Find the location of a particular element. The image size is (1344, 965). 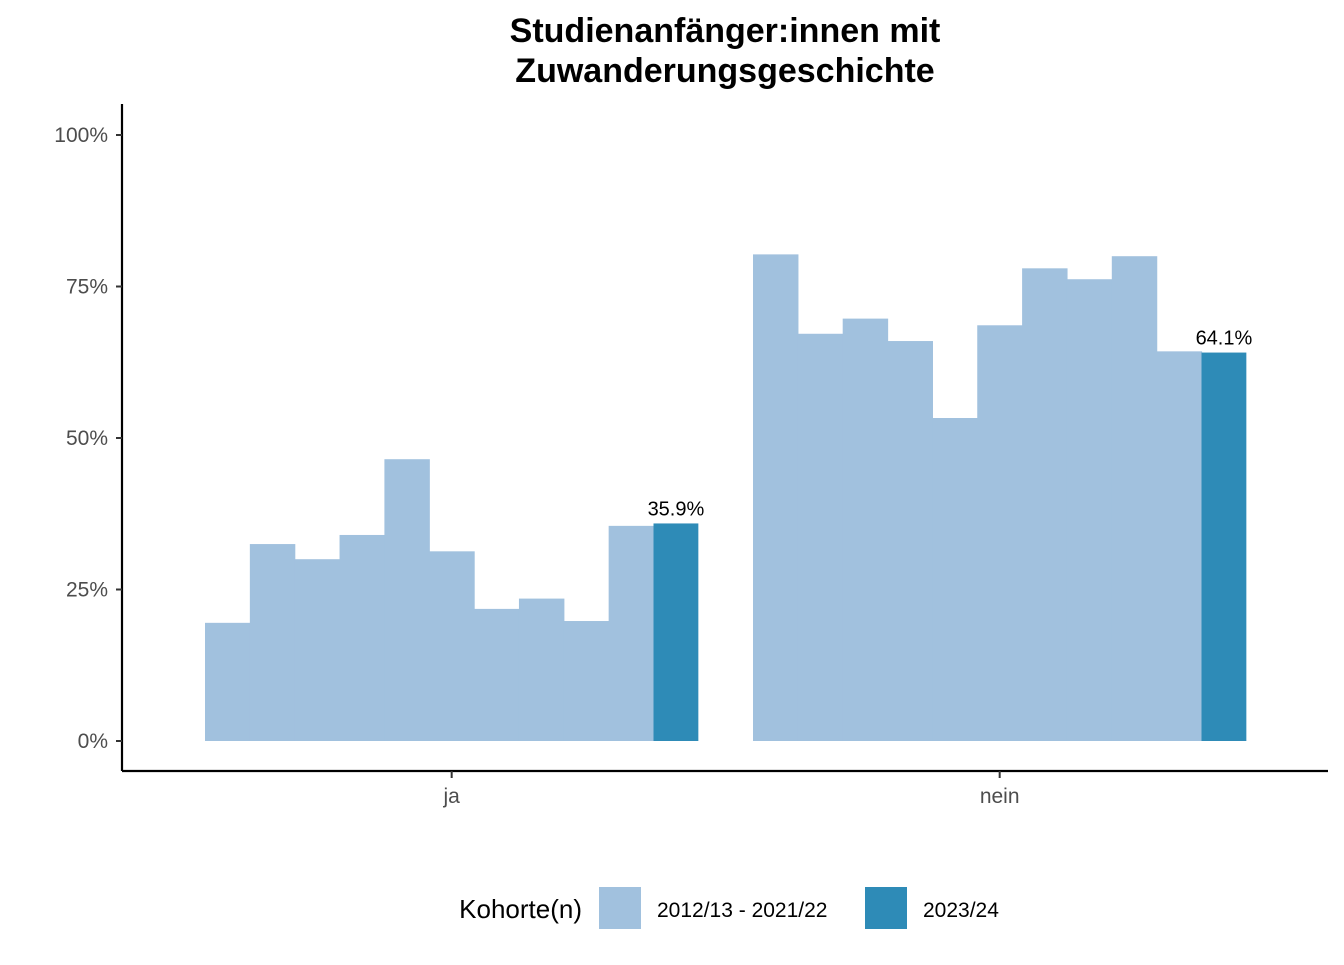

chart-title-line-1: Studienanfänger:innen mit is located at coordinates (725, 31).